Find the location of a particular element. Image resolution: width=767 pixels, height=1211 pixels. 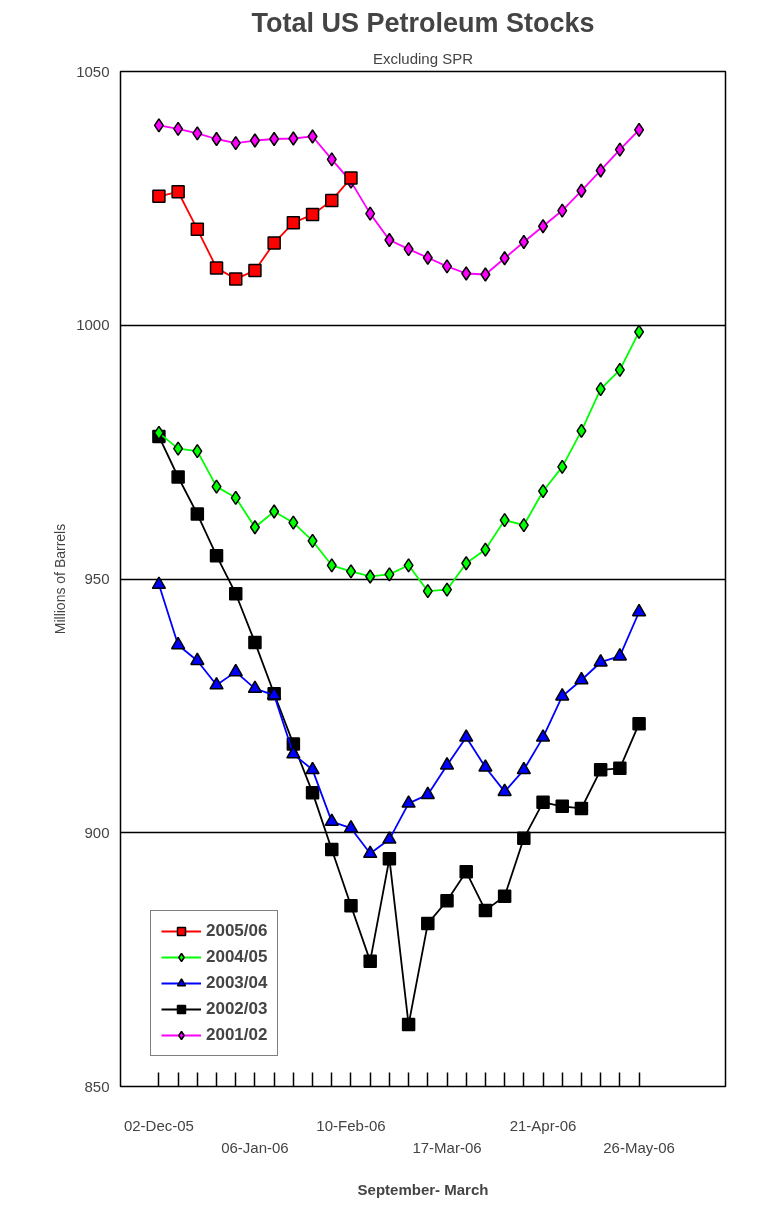

x-tick-label: 26-May-06 is located at coordinates (639, 1147).